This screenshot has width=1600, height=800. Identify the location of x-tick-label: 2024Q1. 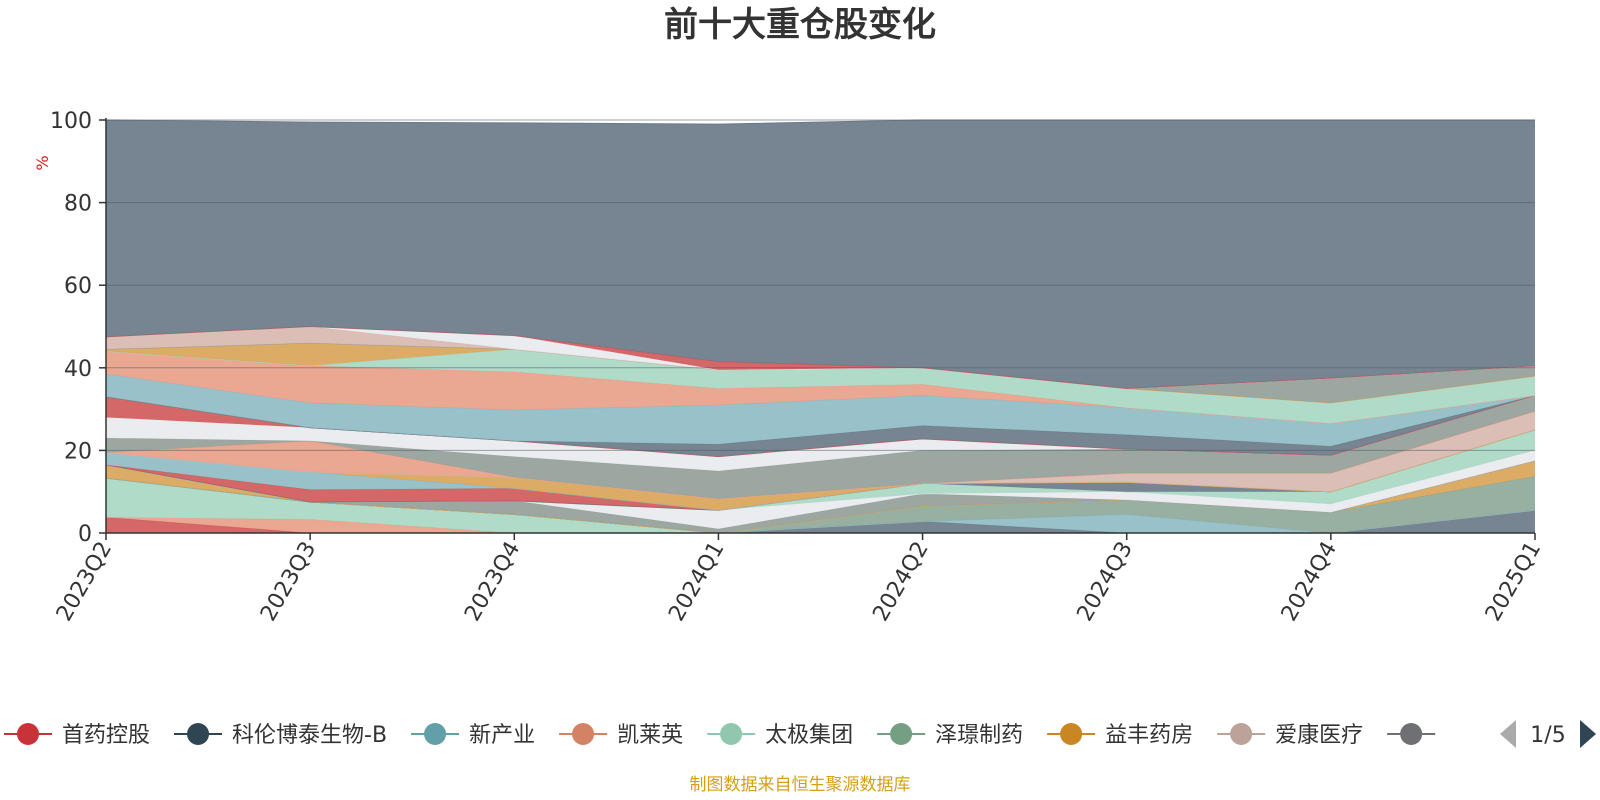
(696, 582).